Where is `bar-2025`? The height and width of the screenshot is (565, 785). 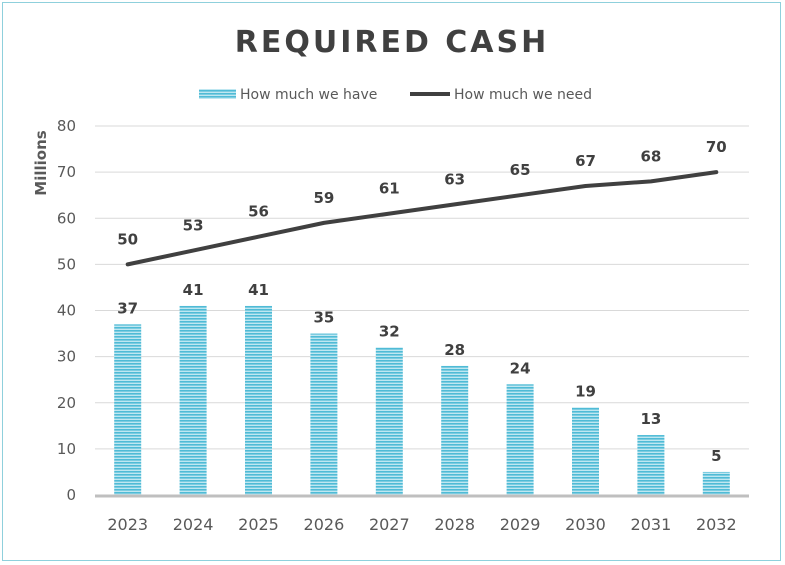
bar-2025 is located at coordinates (258, 400).